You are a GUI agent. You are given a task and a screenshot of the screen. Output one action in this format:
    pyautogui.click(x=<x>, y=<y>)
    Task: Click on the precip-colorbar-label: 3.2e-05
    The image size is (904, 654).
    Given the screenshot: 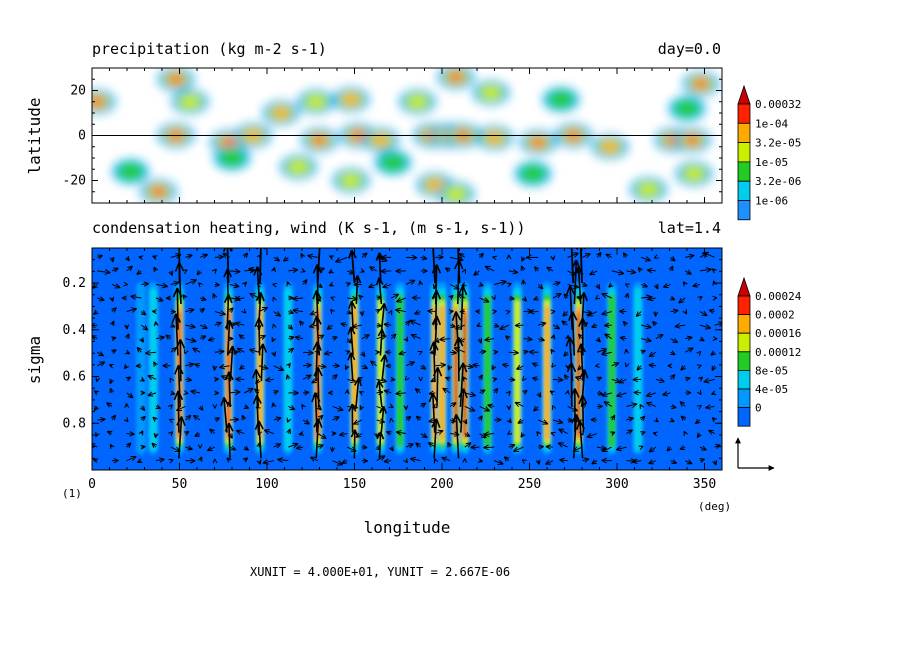 What is the action you would take?
    pyautogui.click(x=778, y=143)
    